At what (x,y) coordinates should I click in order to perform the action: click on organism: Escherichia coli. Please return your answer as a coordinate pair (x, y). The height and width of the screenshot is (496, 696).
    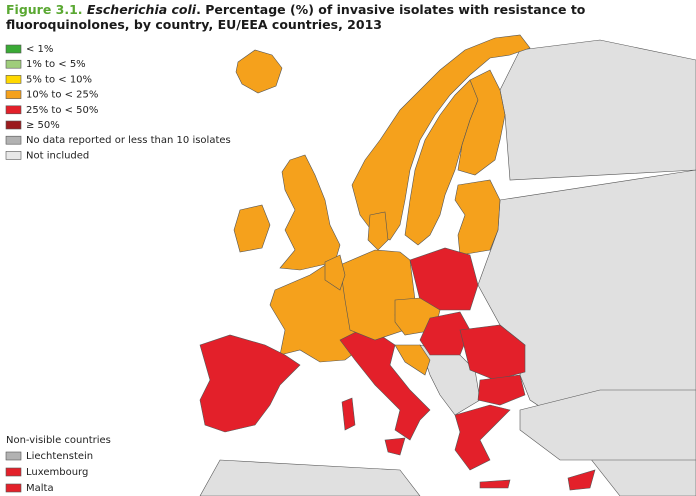
    Looking at the image, I should click on (141, 9).